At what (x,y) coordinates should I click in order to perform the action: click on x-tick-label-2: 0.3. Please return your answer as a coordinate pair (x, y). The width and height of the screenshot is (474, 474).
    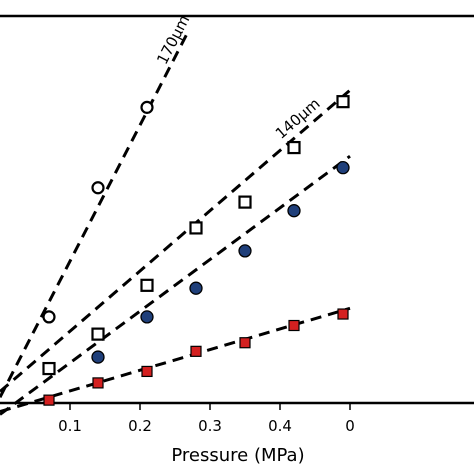
    Looking at the image, I should click on (210, 426).